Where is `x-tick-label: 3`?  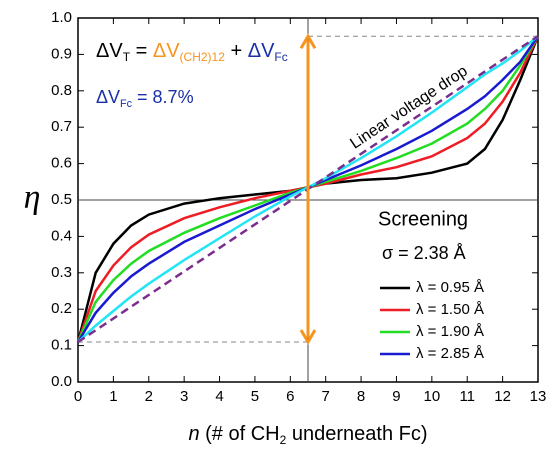
x-tick-label: 3 is located at coordinates (184, 396).